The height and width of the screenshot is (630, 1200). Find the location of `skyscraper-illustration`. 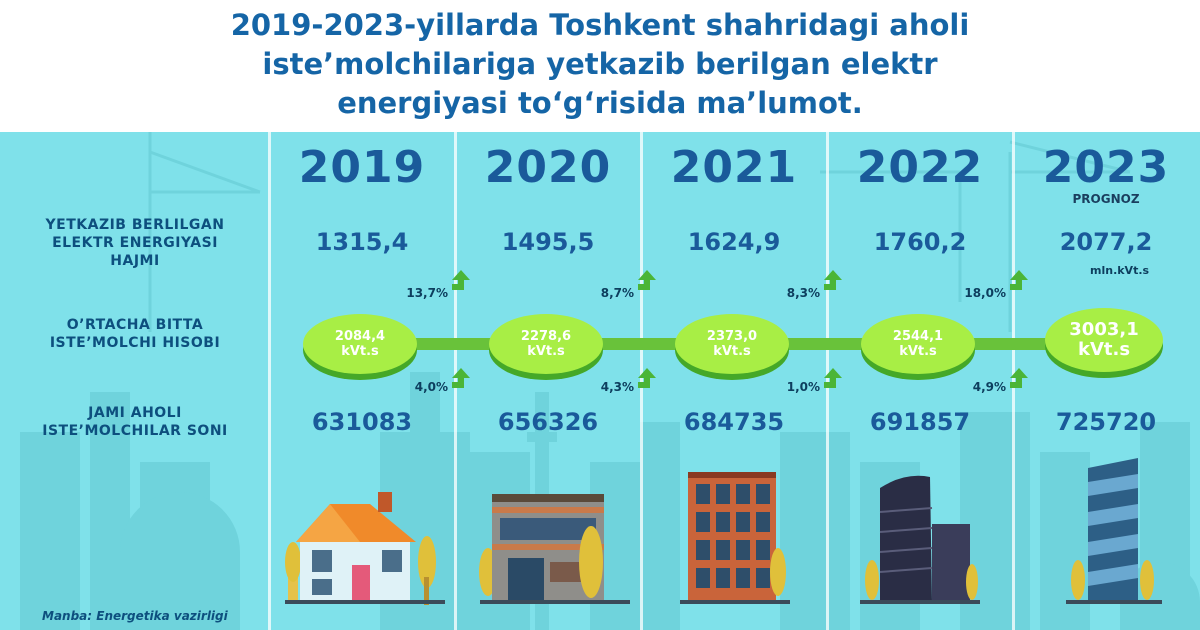

skyscraper-illustration is located at coordinates (1114, 531).